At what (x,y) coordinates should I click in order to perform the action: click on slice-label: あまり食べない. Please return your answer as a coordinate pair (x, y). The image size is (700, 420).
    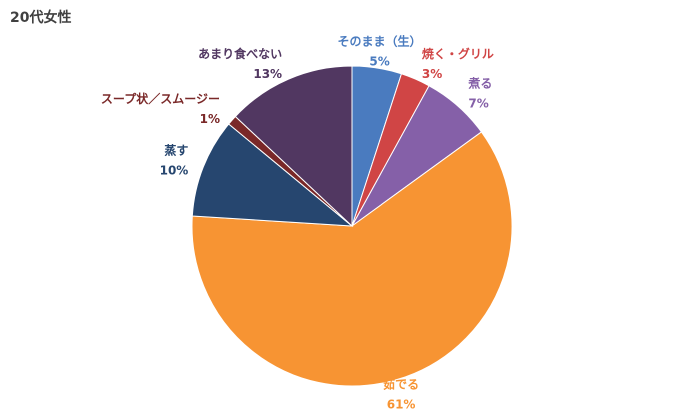
    Looking at the image, I should click on (240, 53).